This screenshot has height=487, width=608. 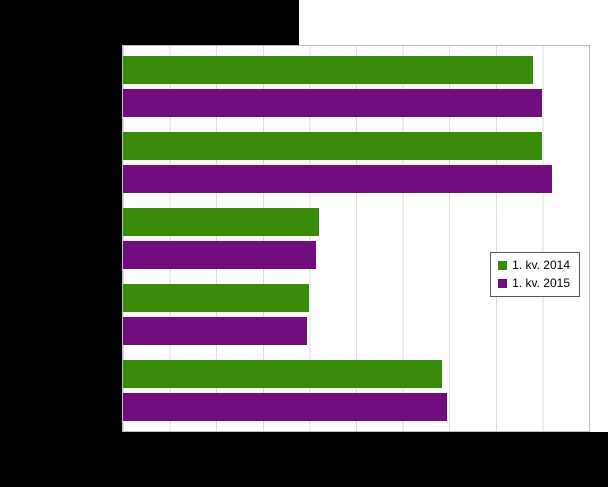 What do you see at coordinates (541, 265) in the screenshot?
I see `legend-label-2014: 1. kv. 2014` at bounding box center [541, 265].